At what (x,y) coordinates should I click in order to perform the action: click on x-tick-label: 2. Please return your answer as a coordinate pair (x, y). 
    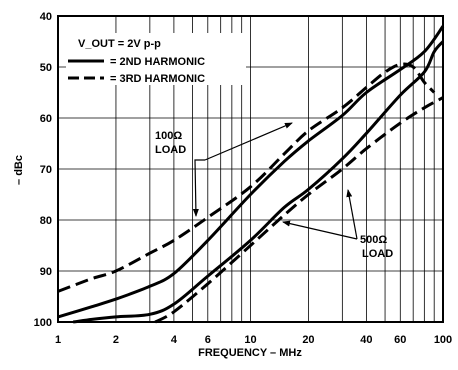
    Looking at the image, I should click on (116, 340).